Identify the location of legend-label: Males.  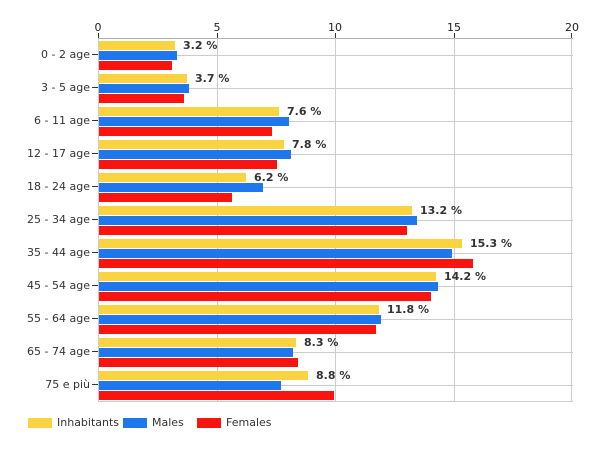
(168, 422).